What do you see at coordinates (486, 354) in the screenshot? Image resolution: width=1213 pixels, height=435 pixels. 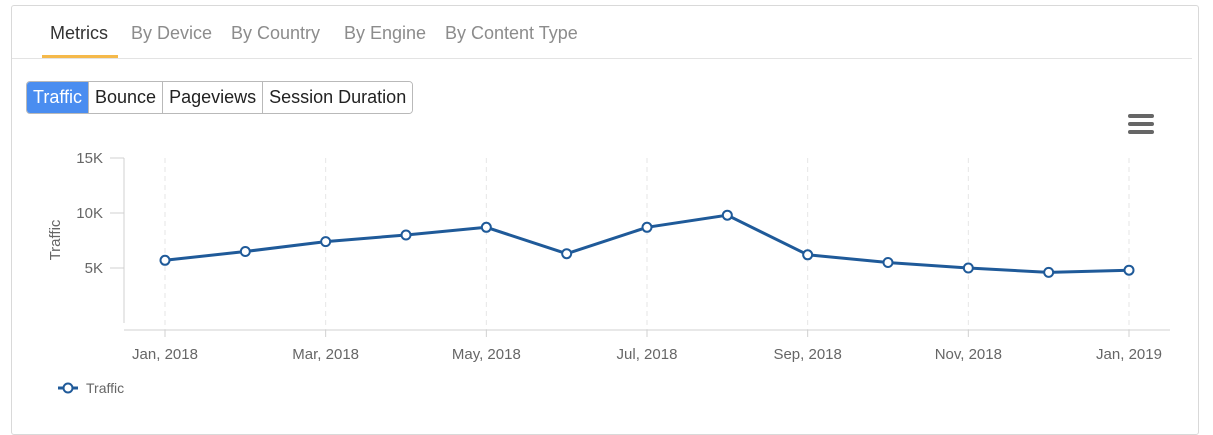 I see `x-tick-label: May, 2018` at bounding box center [486, 354].